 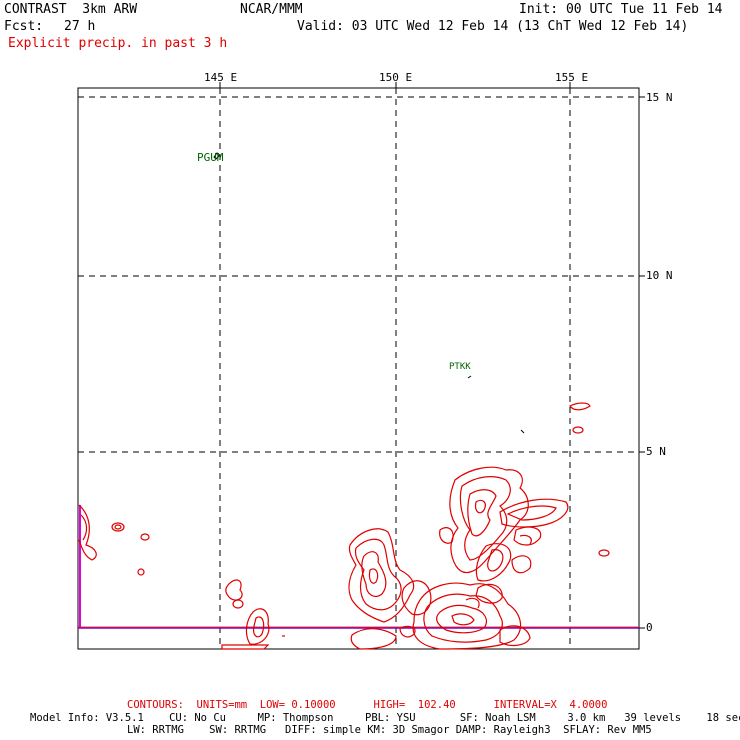 I want to click on org-label: NCAR/MMM, so click(x=271, y=9).